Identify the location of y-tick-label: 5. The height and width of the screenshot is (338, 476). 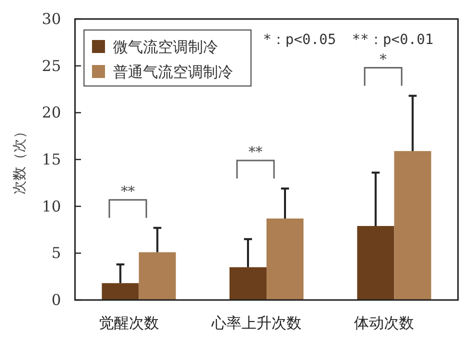
(56, 253).